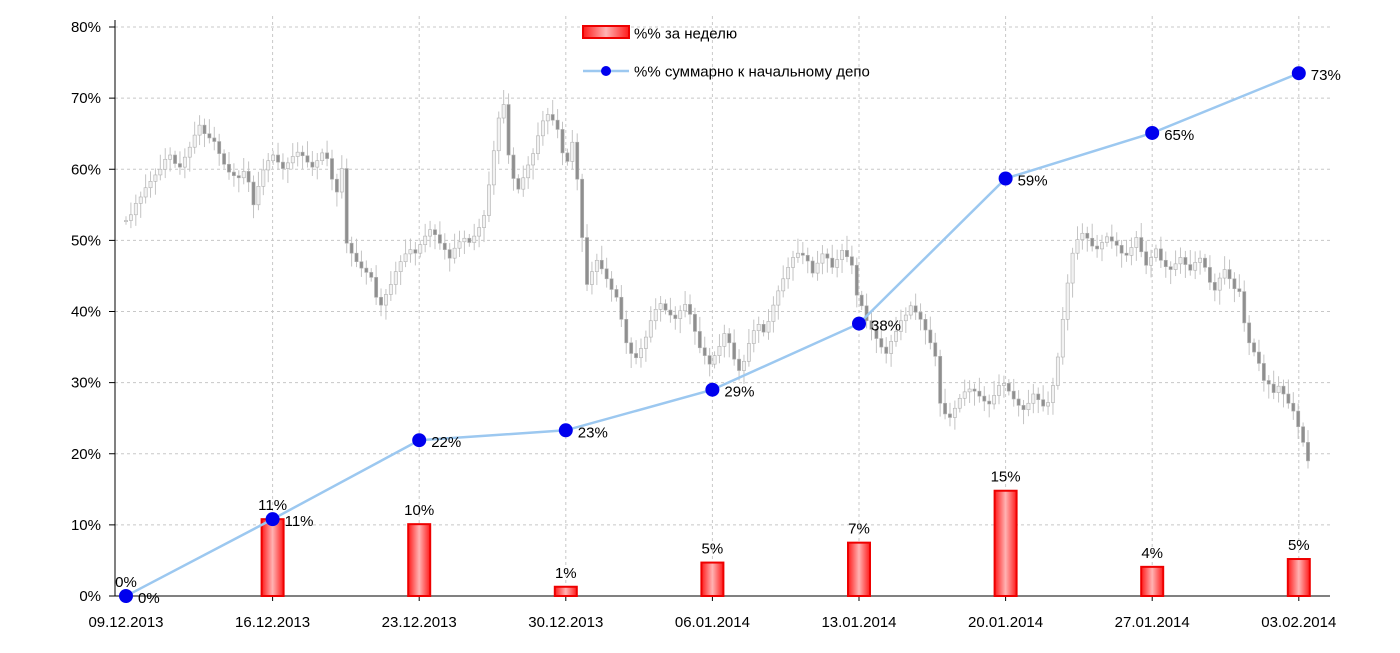 The width and height of the screenshot is (1400, 653). Describe the element at coordinates (606, 32) in the screenshot. I see `legend-bar-swatch` at that location.